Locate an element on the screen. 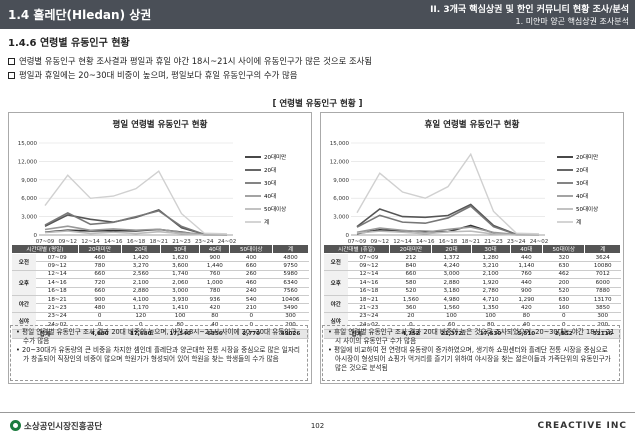 The image size is (635, 439). value-cell: 400 is located at coordinates (251, 258).